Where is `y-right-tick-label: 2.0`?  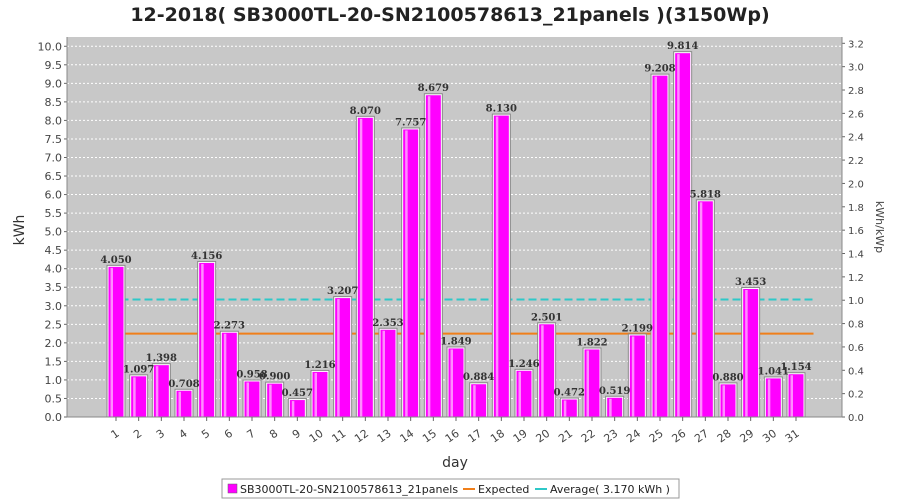
y-right-tick-label: 2.0 is located at coordinates (856, 184).